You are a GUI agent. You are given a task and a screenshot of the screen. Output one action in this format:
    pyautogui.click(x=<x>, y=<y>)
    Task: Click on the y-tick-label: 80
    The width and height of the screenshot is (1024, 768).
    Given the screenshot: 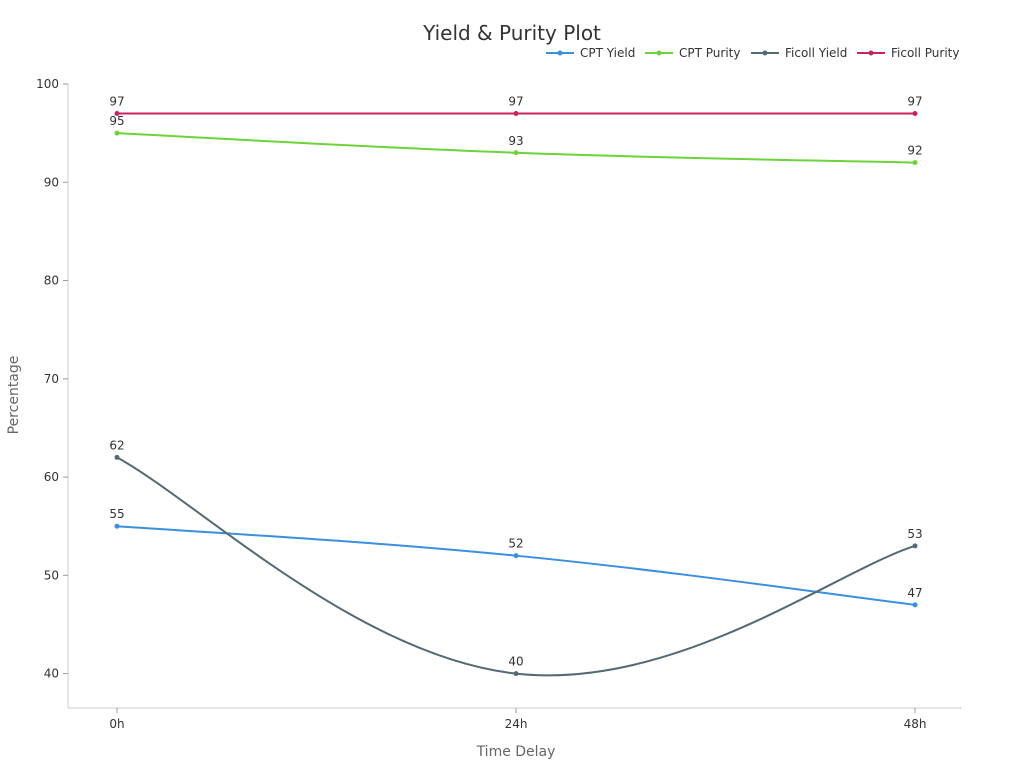 What is the action you would take?
    pyautogui.click(x=51, y=281)
    